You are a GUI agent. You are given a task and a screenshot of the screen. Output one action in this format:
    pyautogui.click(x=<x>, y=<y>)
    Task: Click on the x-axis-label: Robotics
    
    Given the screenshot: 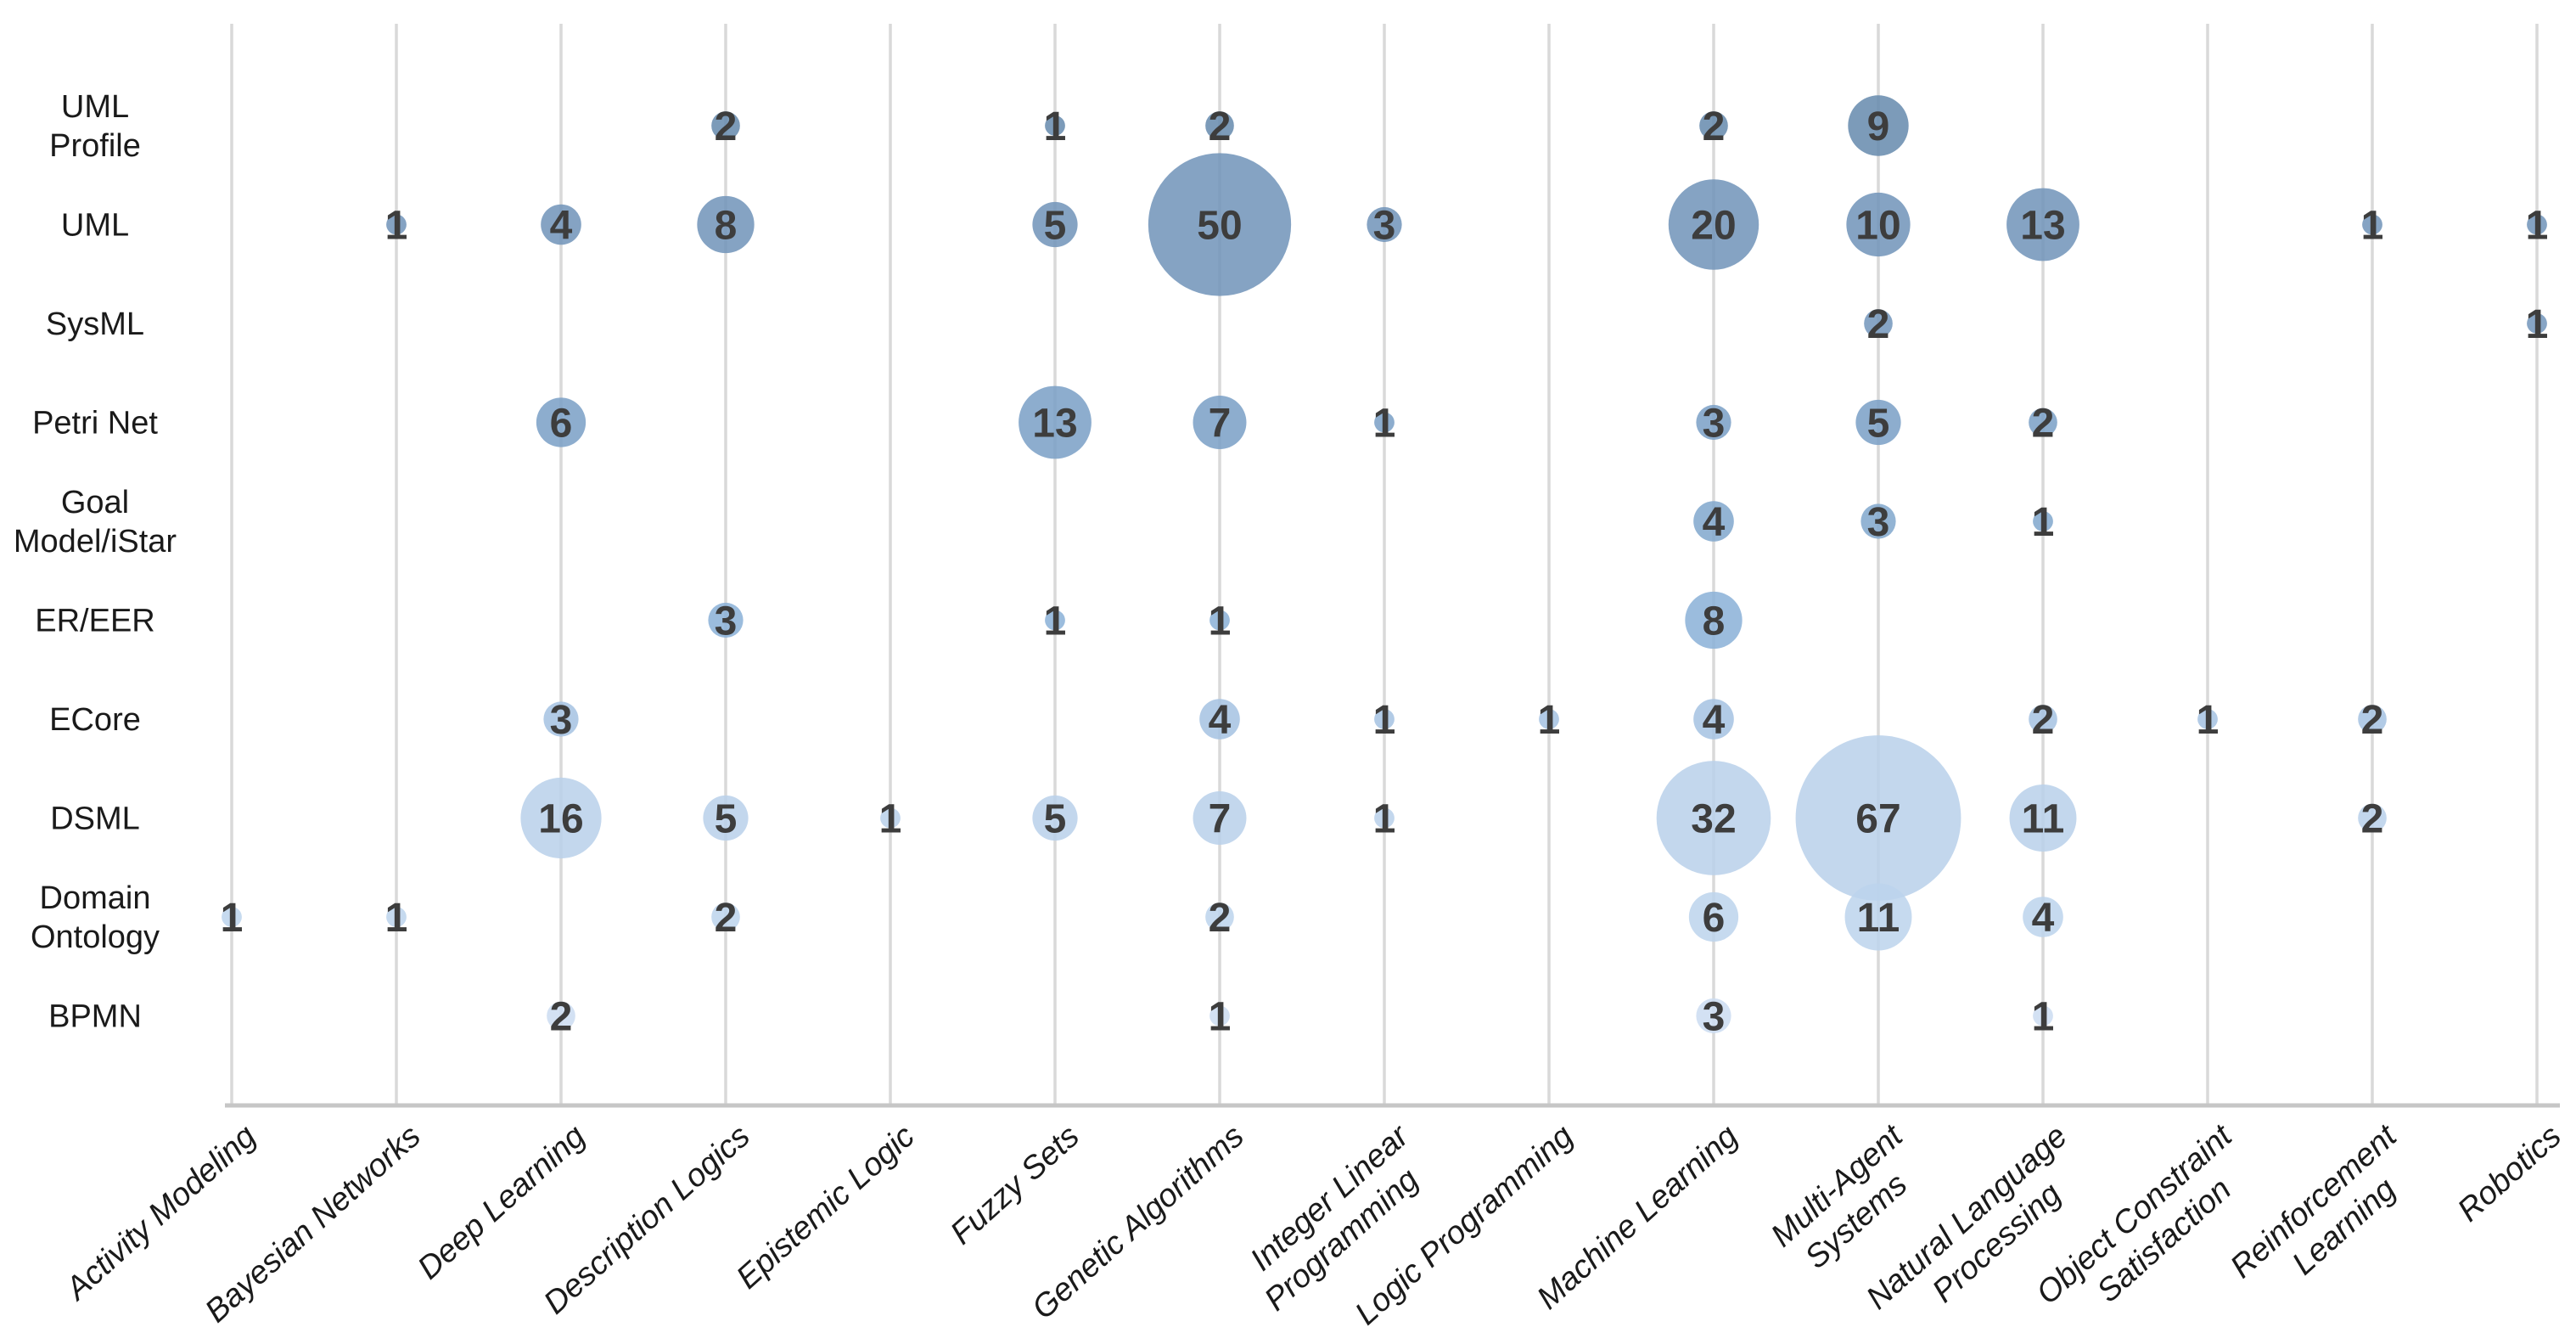 What is the action you would take?
    pyautogui.click(x=2509, y=1173)
    